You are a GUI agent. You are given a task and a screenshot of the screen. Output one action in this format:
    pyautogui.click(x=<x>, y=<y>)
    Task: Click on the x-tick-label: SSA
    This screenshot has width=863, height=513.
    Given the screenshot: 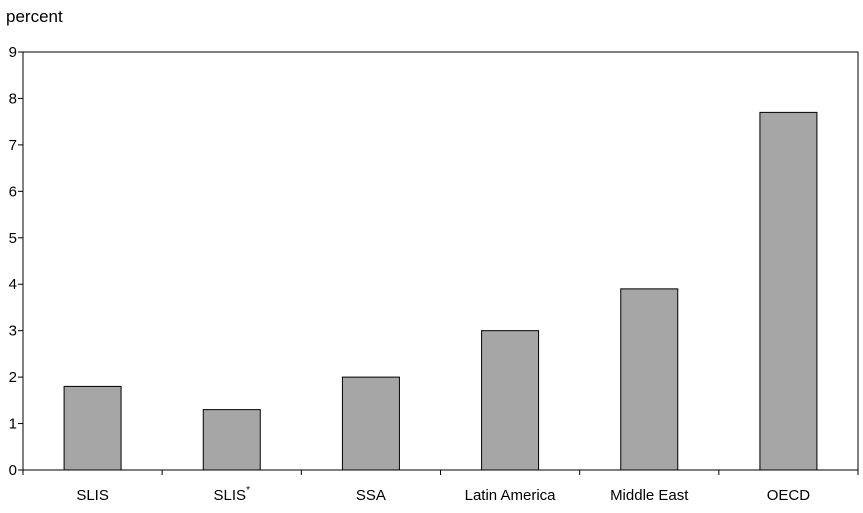 What is the action you would take?
    pyautogui.click(x=371, y=495)
    